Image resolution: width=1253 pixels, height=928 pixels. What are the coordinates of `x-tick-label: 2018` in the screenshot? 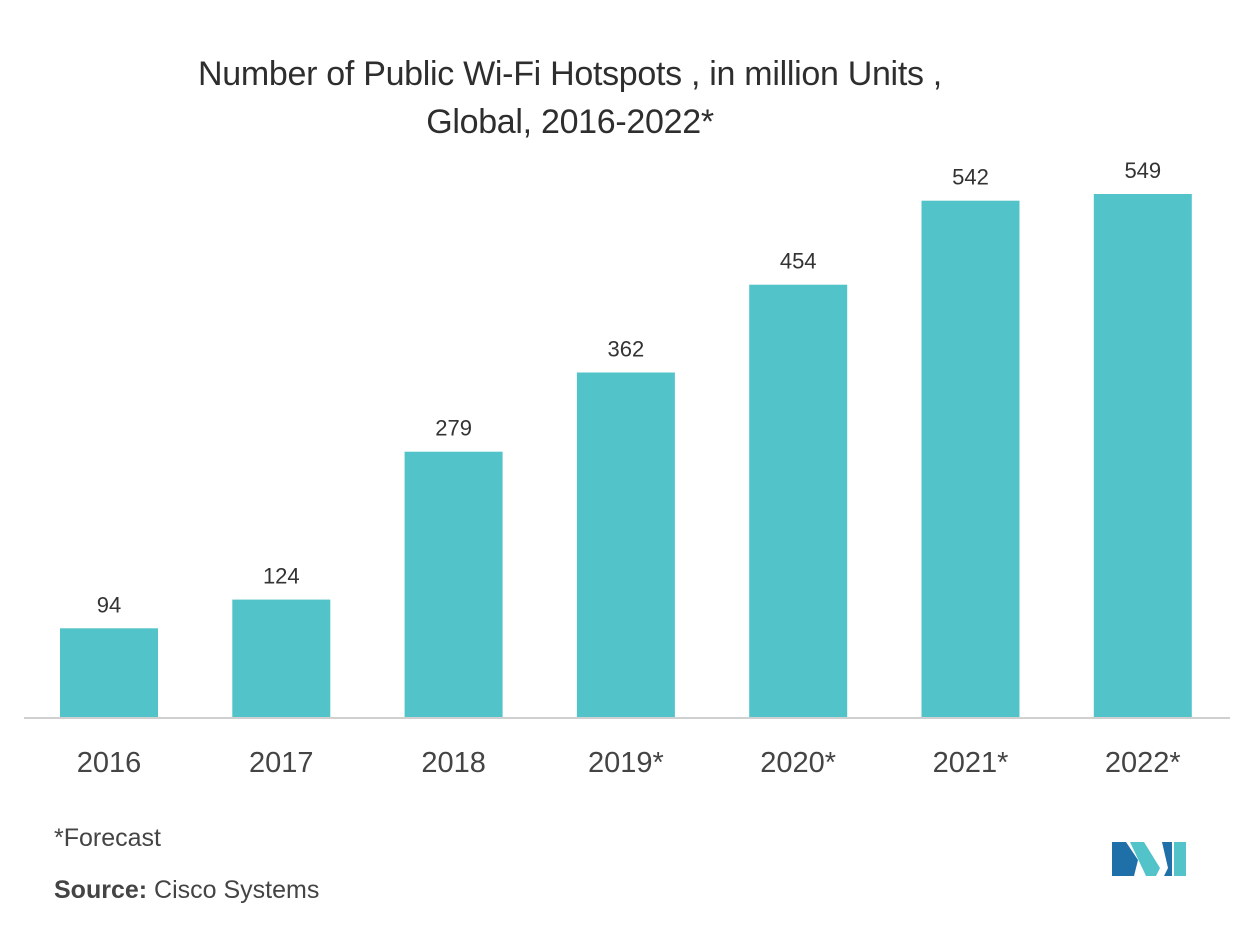 It's located at (453, 763).